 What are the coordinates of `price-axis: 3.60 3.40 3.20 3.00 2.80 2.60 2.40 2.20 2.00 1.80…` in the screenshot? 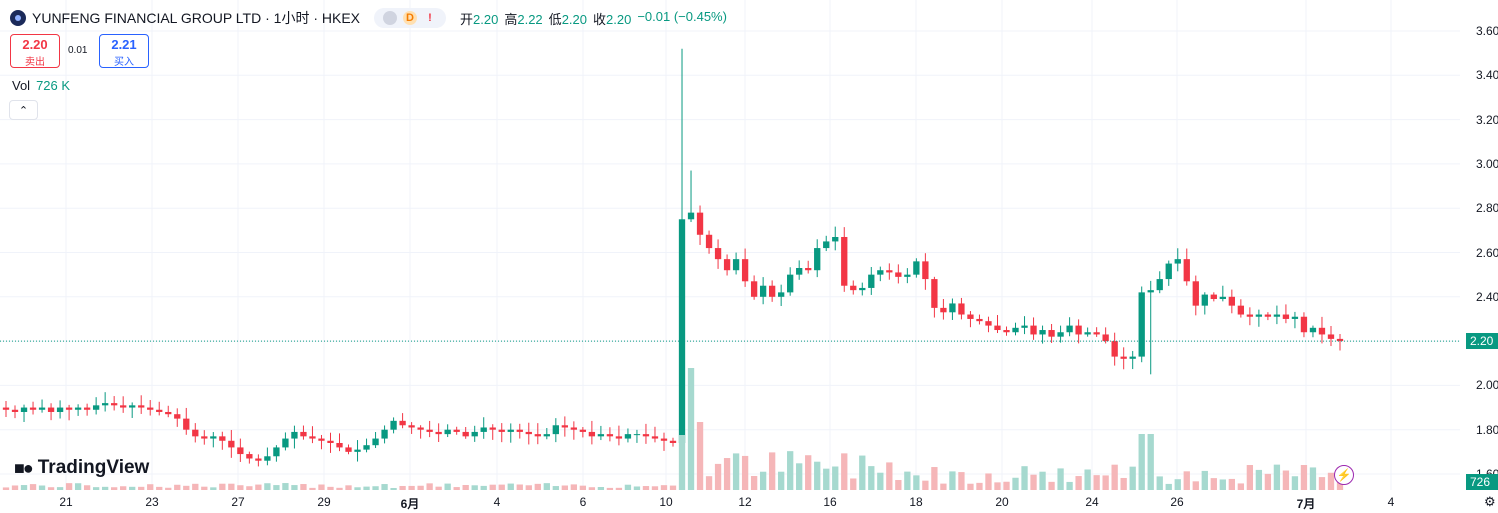 It's located at (1479, 245).